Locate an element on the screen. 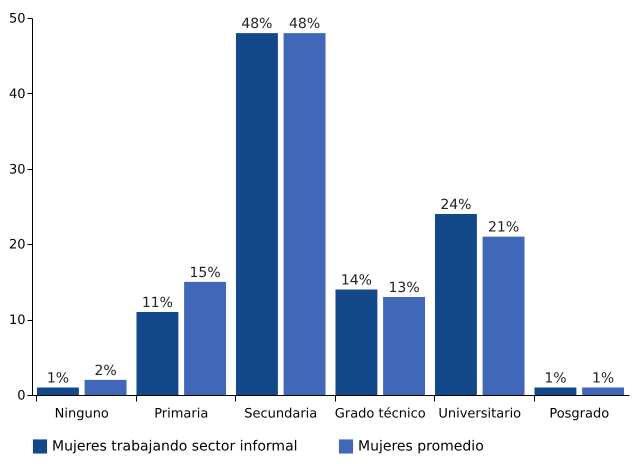  data-label: 24% is located at coordinates (456, 205).